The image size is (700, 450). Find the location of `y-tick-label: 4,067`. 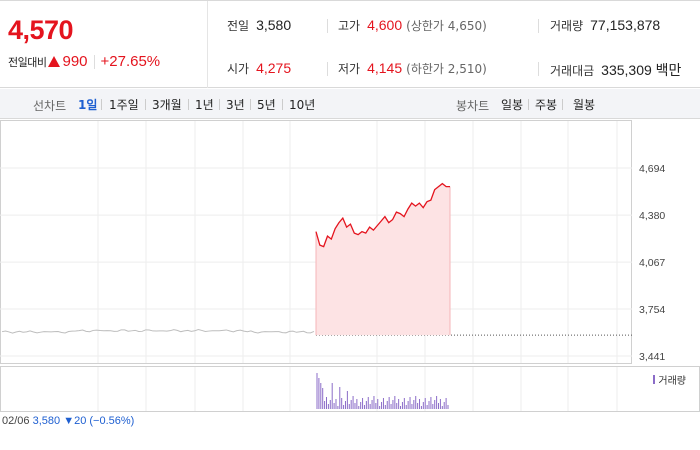

y-tick-label: 4,067 is located at coordinates (652, 263).